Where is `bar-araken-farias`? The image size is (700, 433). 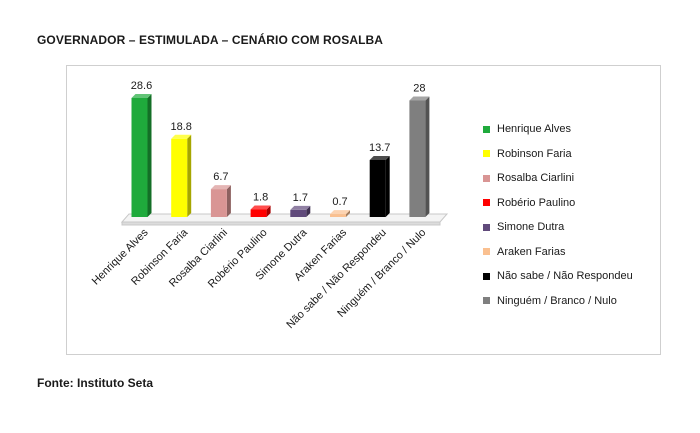 bar-araken-farias is located at coordinates (340, 213).